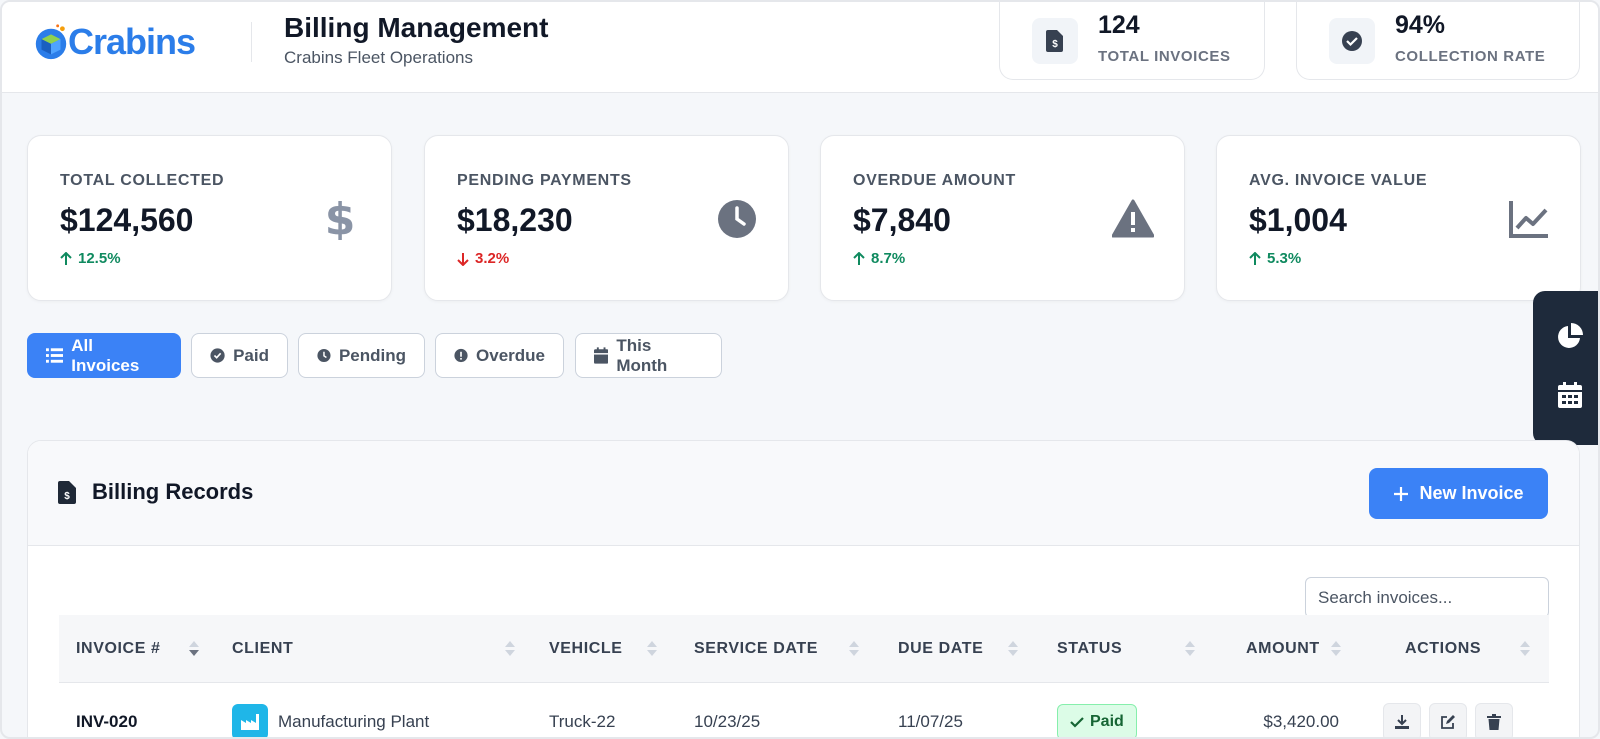  What do you see at coordinates (888, 258) in the screenshot?
I see `kpi-change-value: 8.7%` at bounding box center [888, 258].